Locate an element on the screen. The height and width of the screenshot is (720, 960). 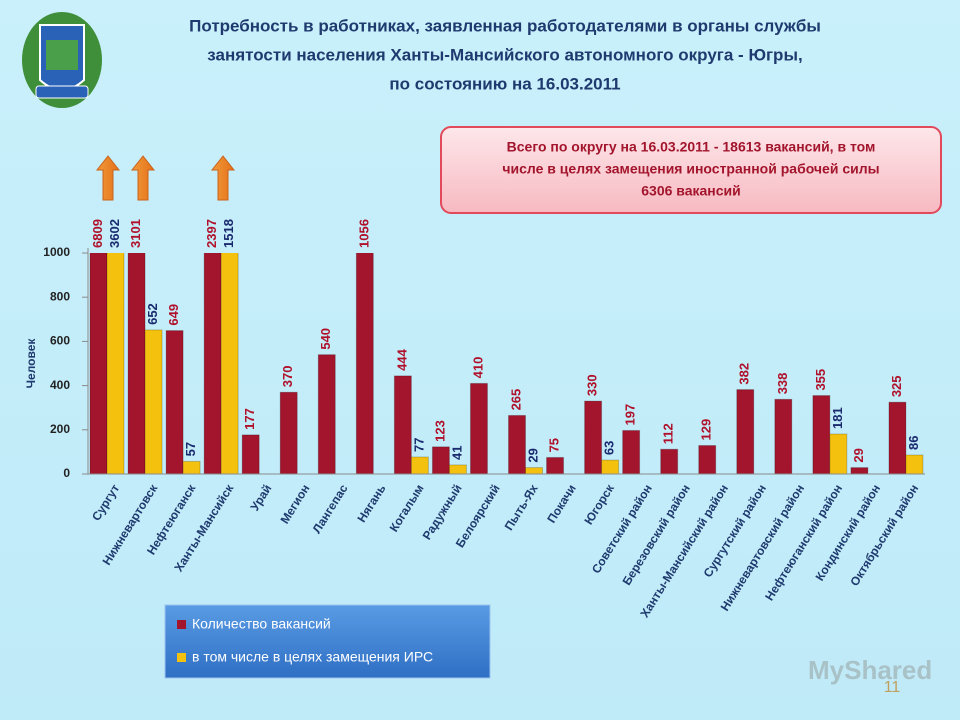
y-tick-label: 800 is located at coordinates (60, 296).